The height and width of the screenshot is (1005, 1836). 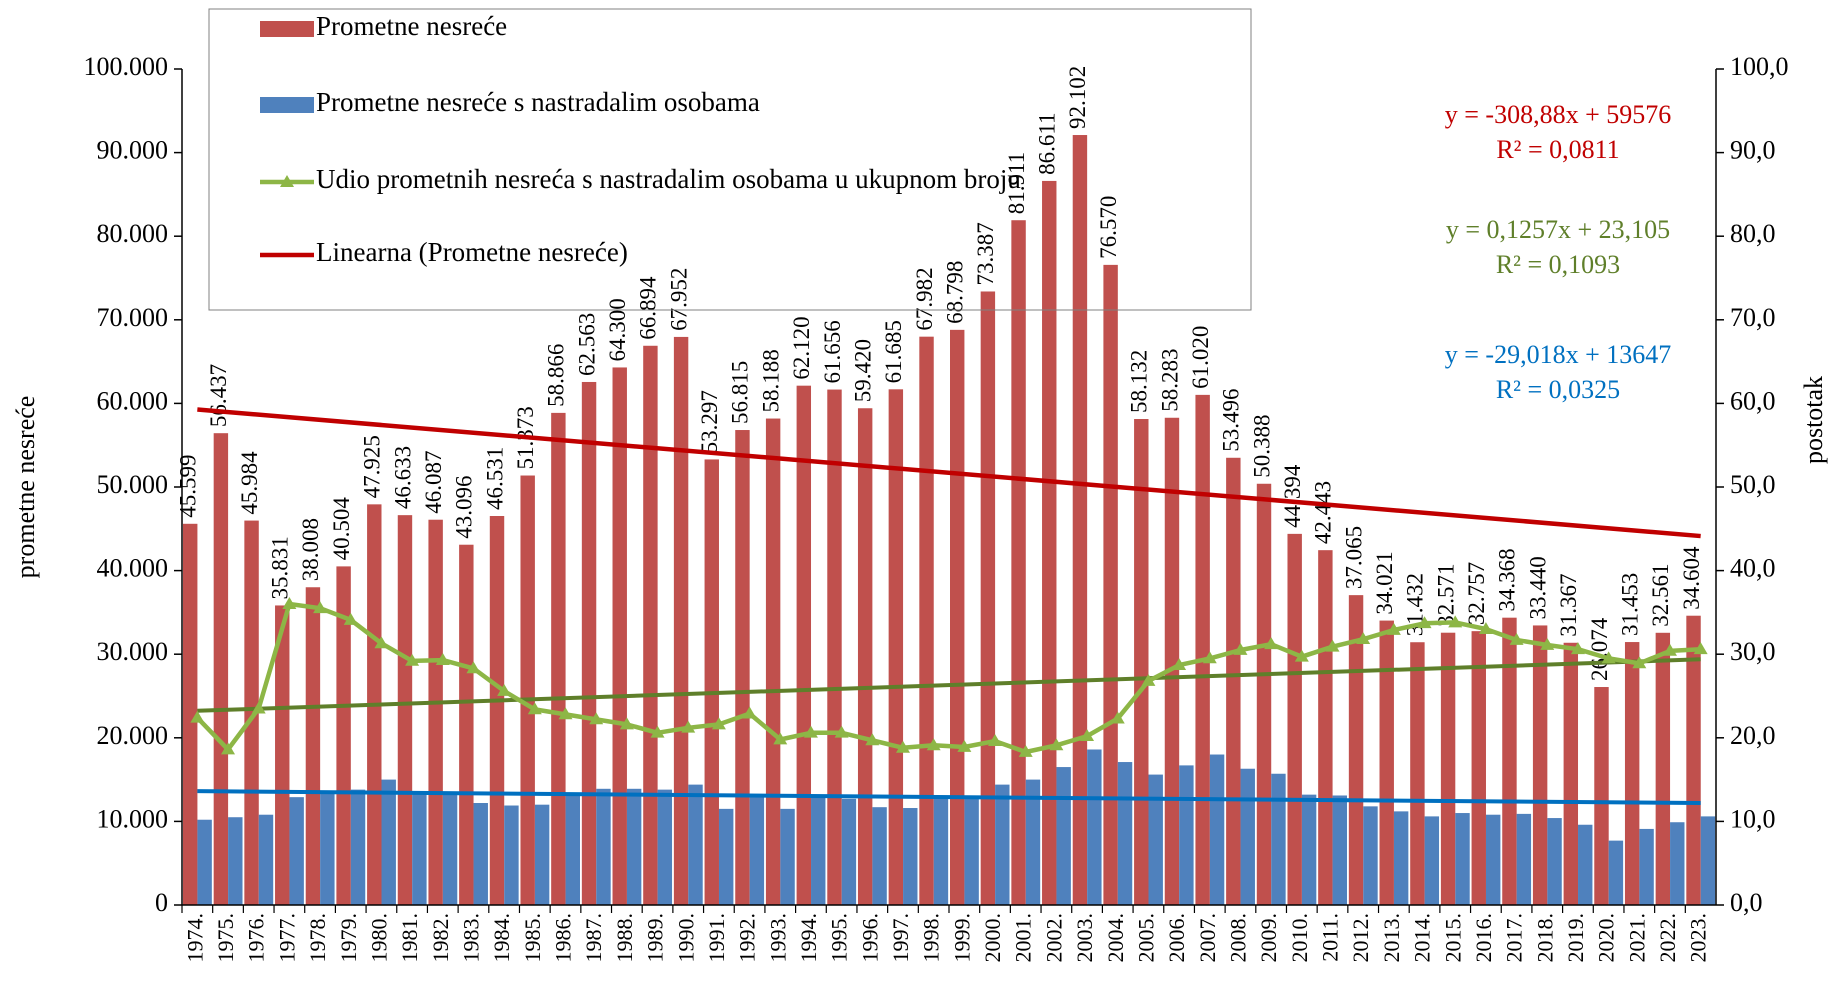 I want to click on y2-tick-label: 70,0, so click(x=1753, y=317).